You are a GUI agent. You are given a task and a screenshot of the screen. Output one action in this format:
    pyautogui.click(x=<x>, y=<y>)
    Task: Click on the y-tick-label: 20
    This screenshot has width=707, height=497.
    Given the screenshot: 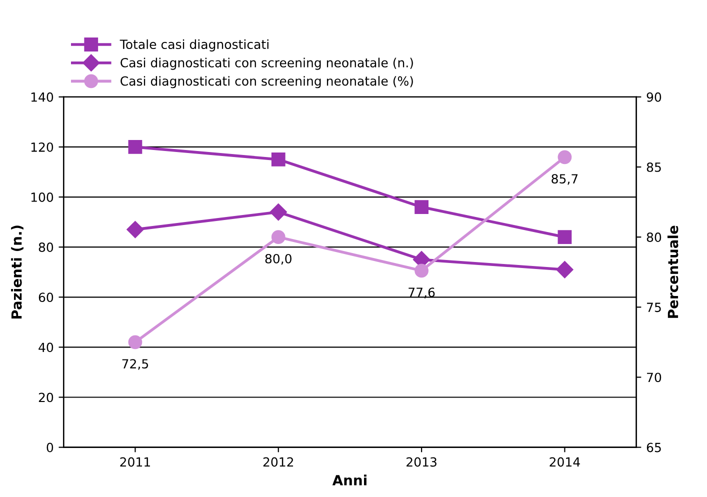 What is the action you would take?
    pyautogui.click(x=46, y=397)
    